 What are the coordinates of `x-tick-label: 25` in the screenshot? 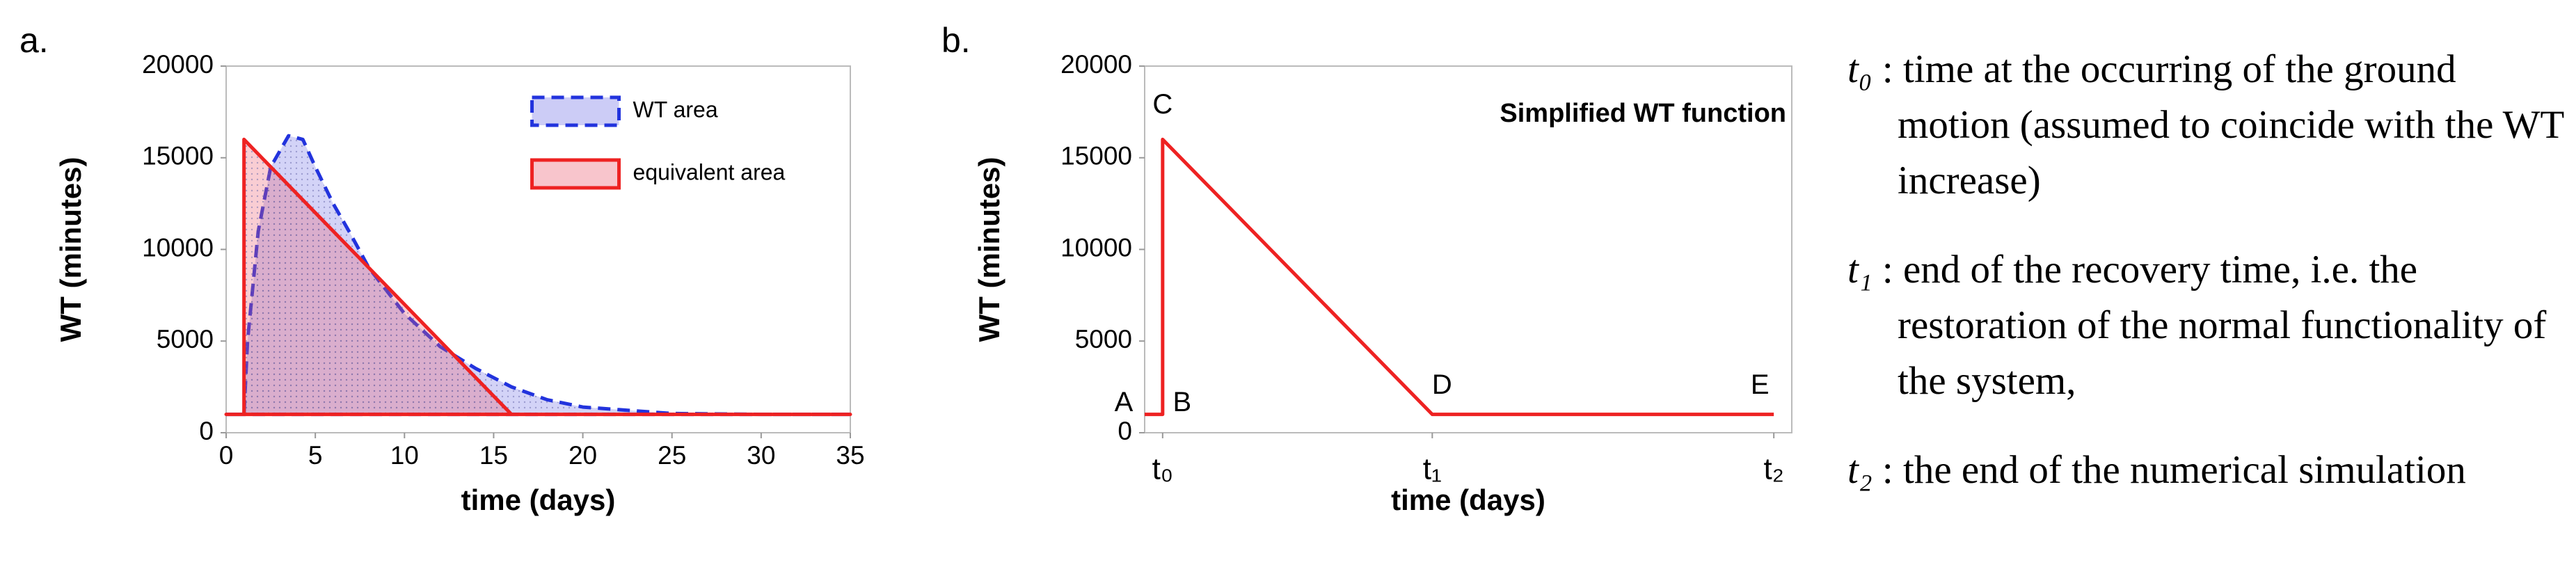 It's located at (672, 455).